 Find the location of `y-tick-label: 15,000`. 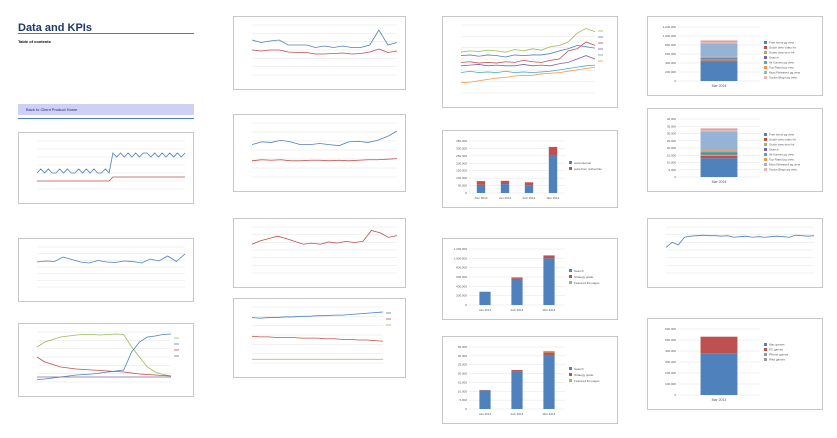

y-tick-label: 15,000 is located at coordinates (672, 155).